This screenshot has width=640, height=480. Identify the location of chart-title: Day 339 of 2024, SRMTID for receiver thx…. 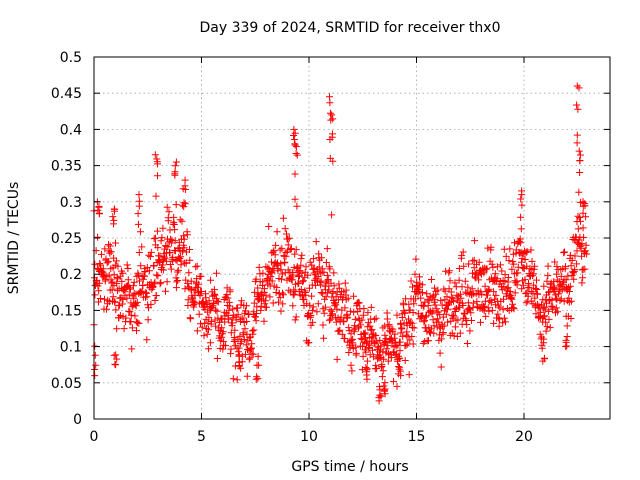
(350, 28).